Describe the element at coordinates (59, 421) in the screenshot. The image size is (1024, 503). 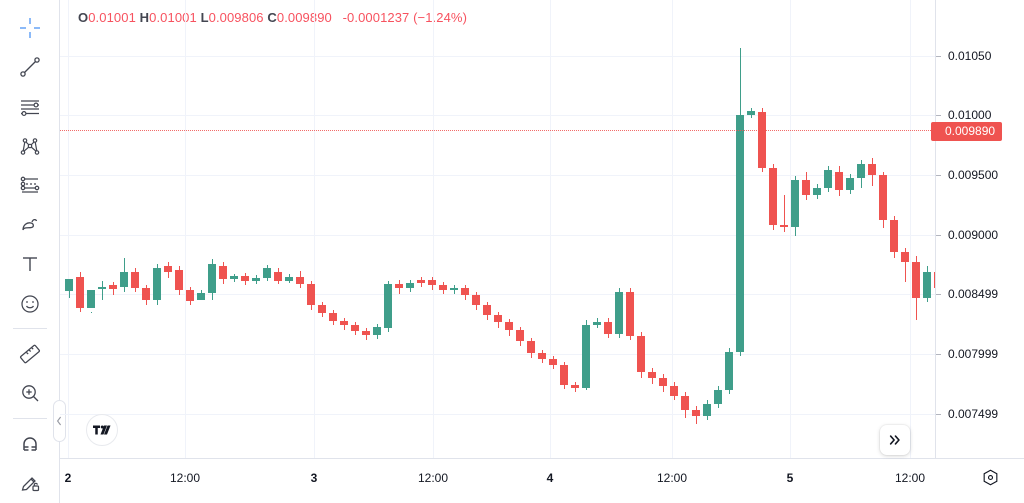
I see `collapse-toolbar-handle` at that location.